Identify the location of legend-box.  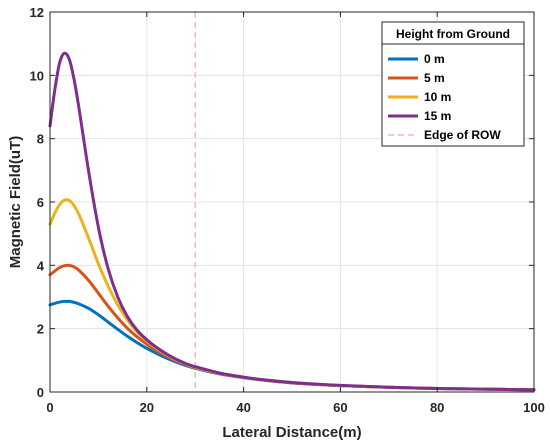
(453, 84).